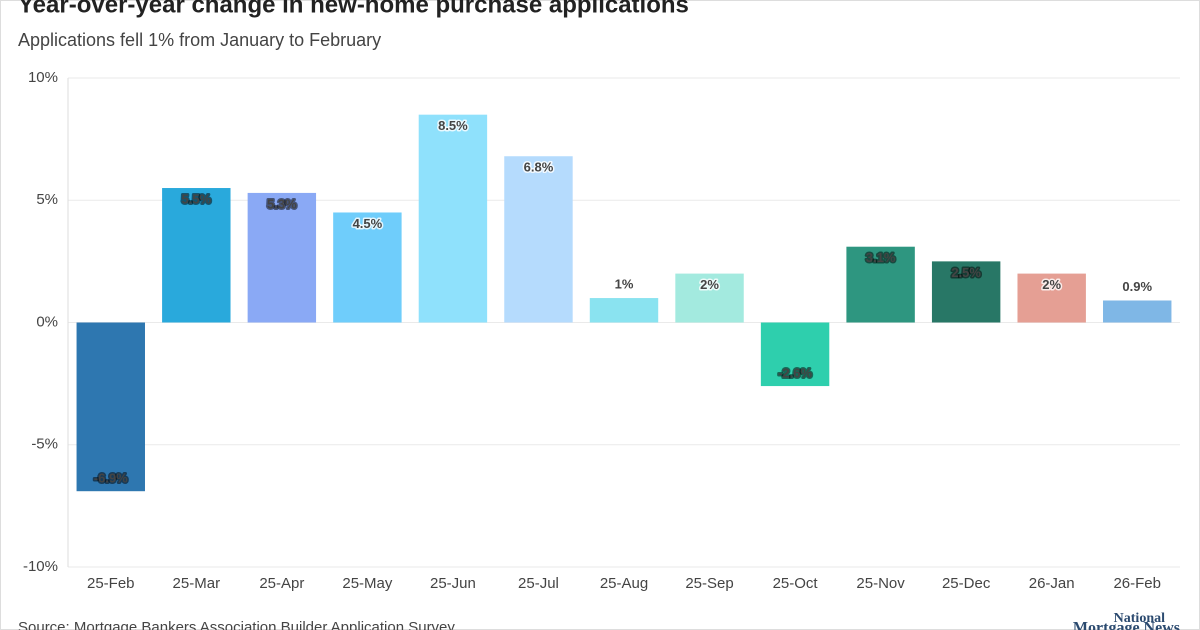 This screenshot has width=1200, height=630. I want to click on y-tick-label: 5%, so click(47, 199).